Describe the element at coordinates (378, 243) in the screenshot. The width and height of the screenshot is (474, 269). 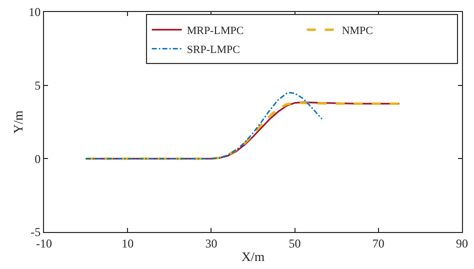
I see `x-tick-label: 70` at that location.